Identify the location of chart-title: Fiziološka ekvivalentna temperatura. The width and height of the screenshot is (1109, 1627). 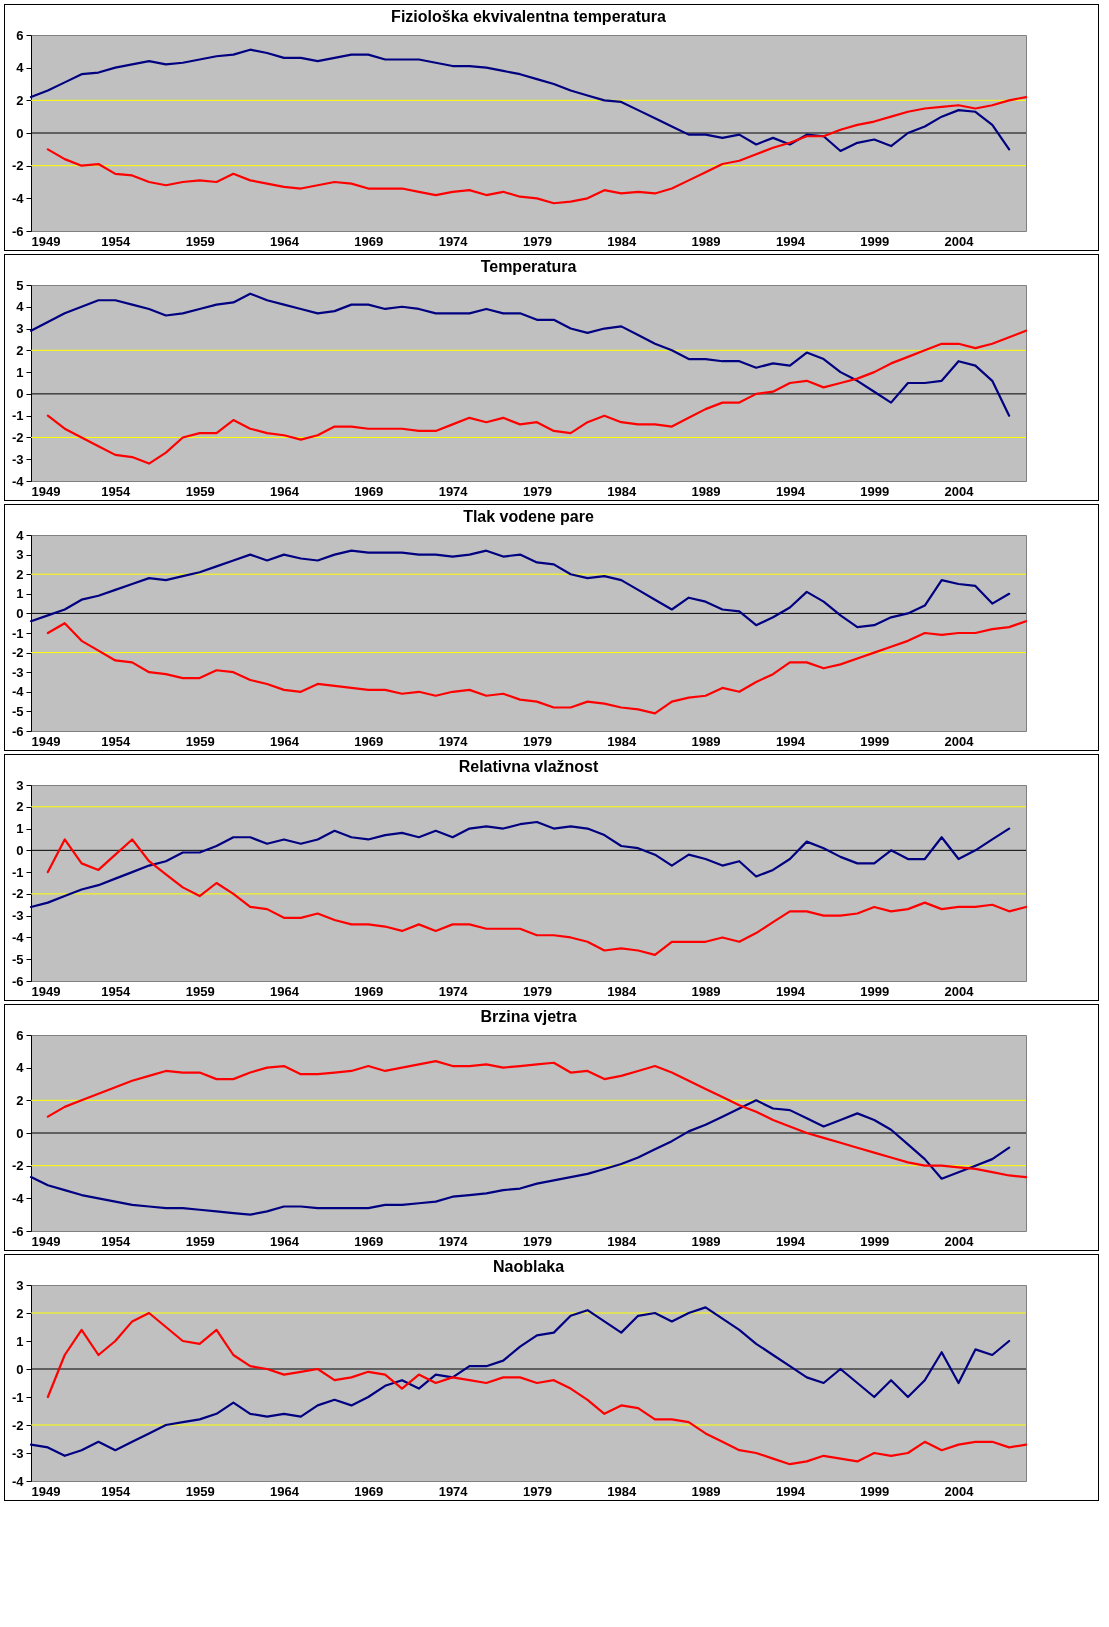
(528, 16).